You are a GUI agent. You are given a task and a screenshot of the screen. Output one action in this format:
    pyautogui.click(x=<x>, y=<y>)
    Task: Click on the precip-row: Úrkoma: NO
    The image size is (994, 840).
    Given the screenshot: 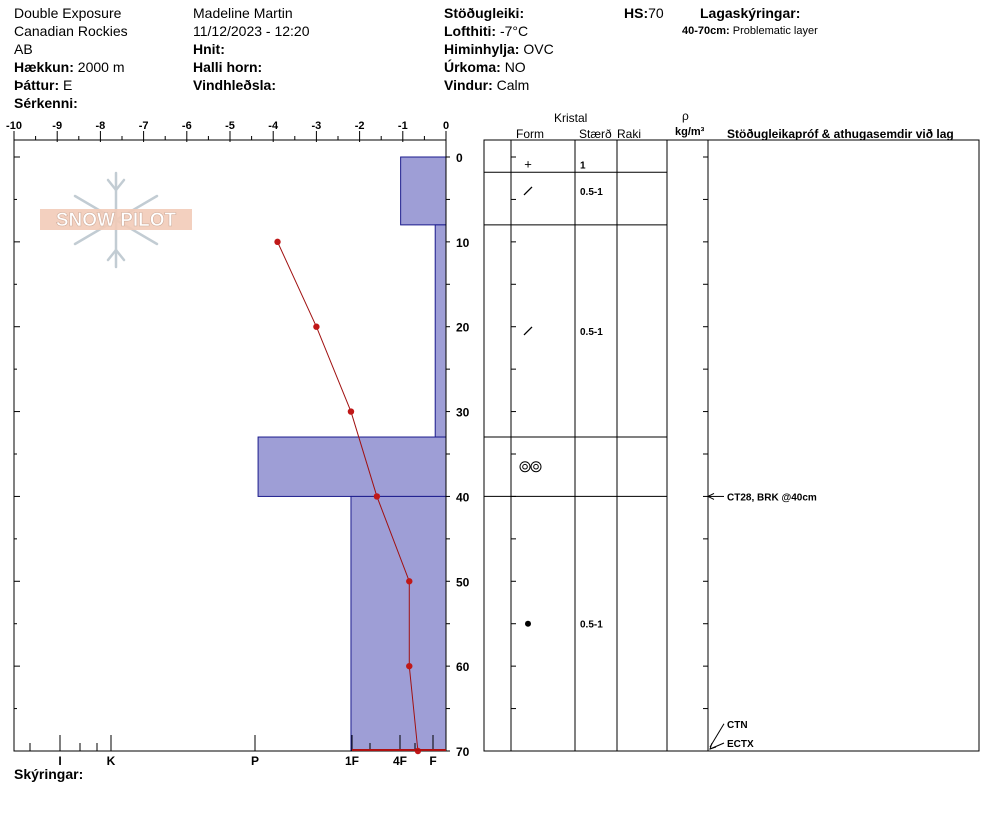 What is the action you would take?
    pyautogui.click(x=485, y=67)
    